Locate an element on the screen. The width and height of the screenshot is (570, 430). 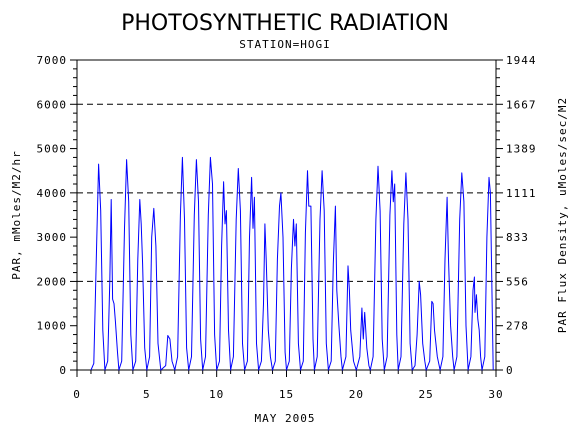
y-tick-label: 5000 is located at coordinates (52, 149).